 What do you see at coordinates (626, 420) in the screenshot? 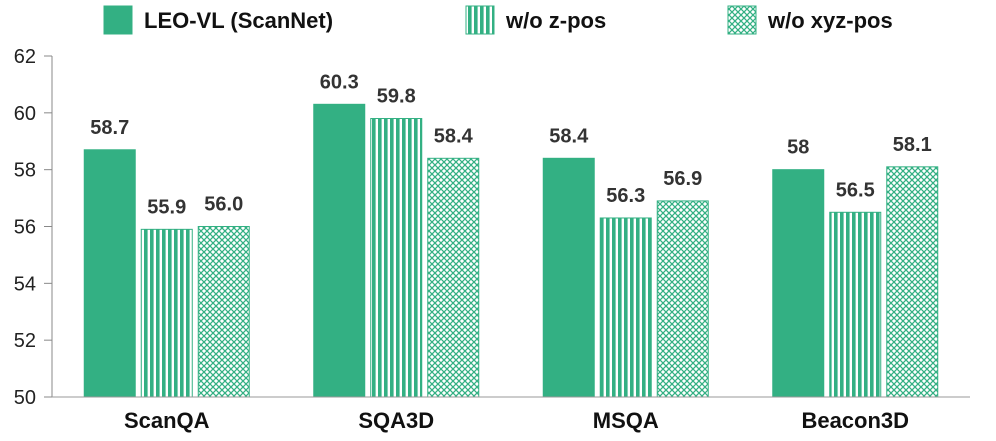
I see `x-category-label: MSQA` at bounding box center [626, 420].